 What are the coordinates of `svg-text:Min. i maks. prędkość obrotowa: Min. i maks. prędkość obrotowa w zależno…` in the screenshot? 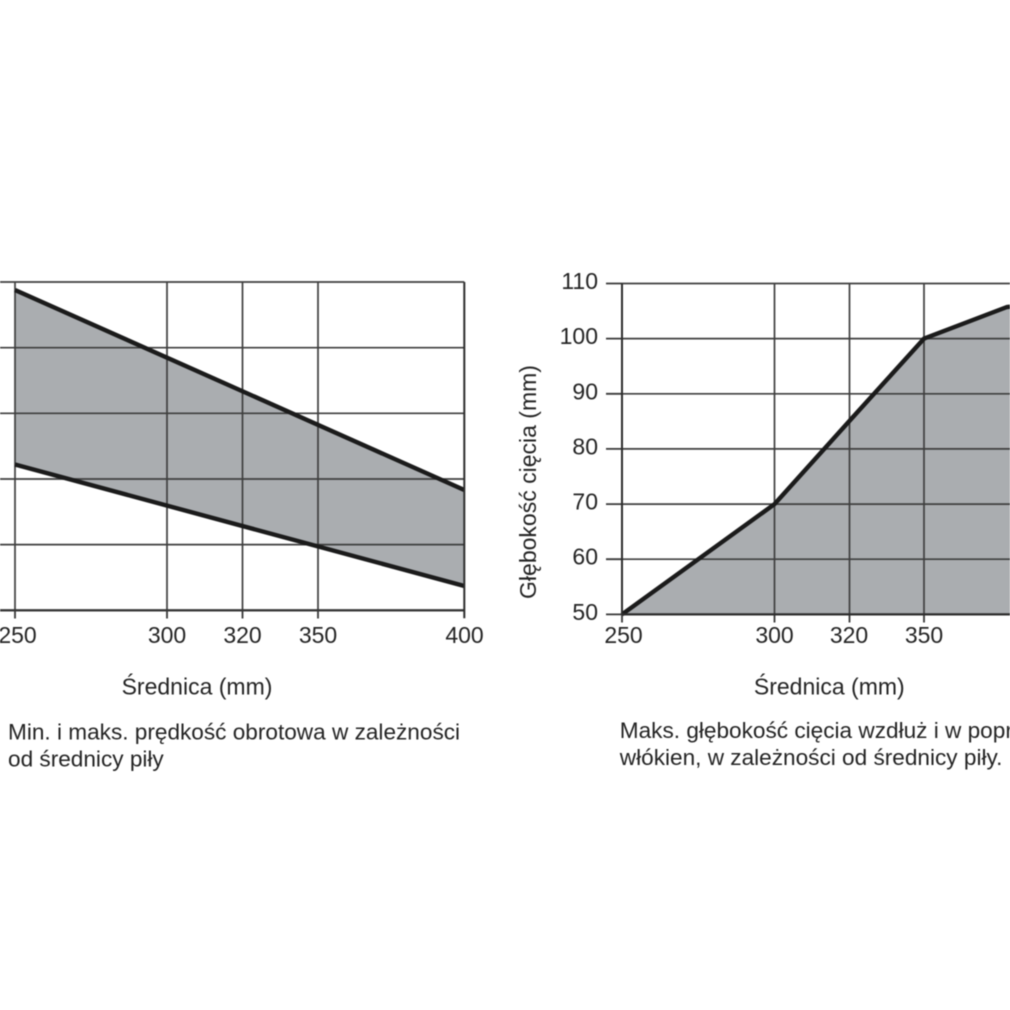 It's located at (234, 731).